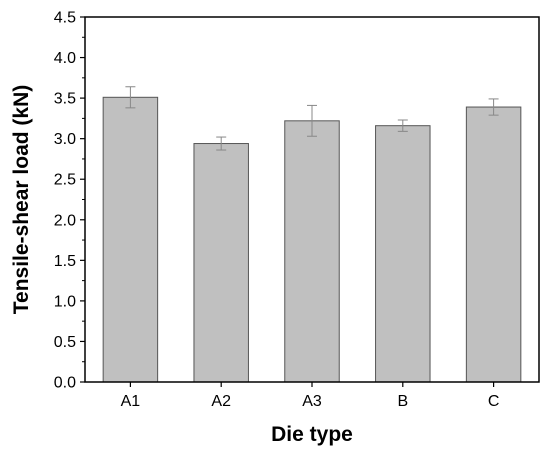 The width and height of the screenshot is (550, 451). I want to click on y-tick-label: 0.5, so click(65, 342).